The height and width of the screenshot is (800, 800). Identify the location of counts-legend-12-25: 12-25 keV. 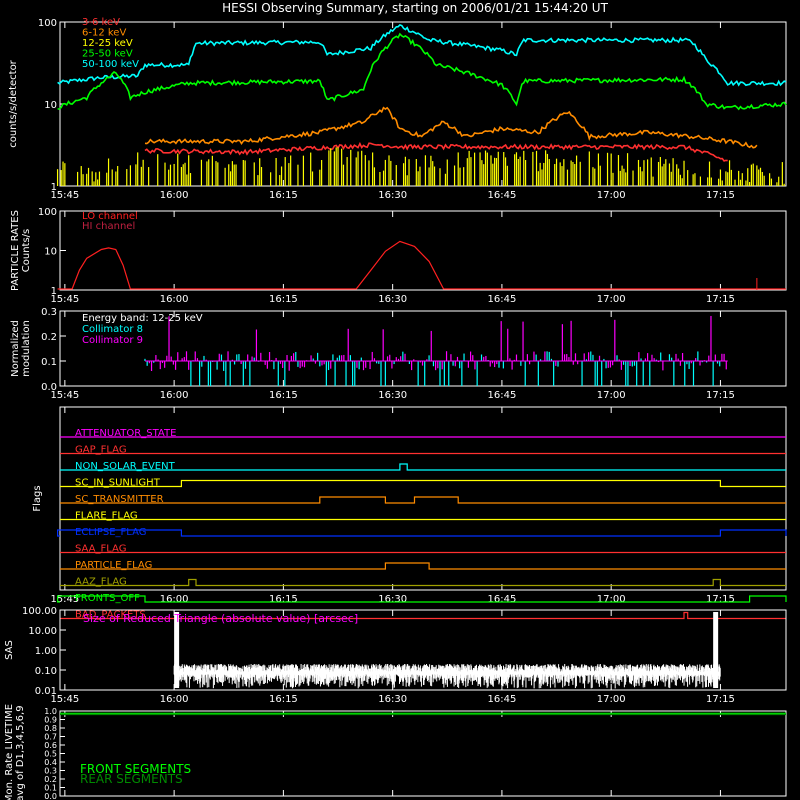
(107, 43).